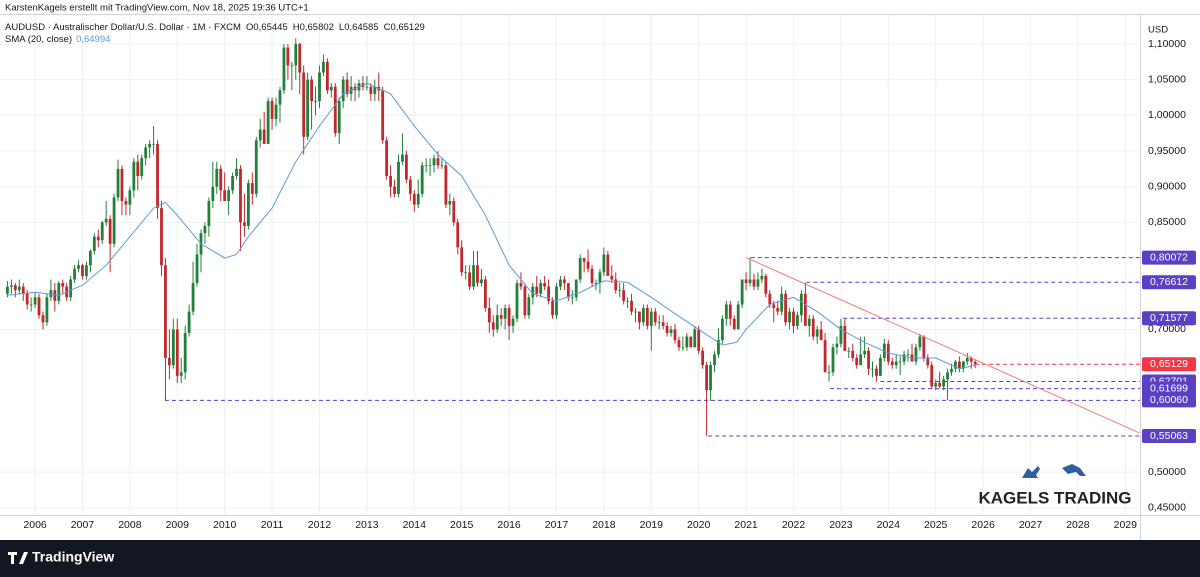 The image size is (1200, 577). What do you see at coordinates (936, 525) in the screenshot?
I see `x-tick-label: 2025` at bounding box center [936, 525].